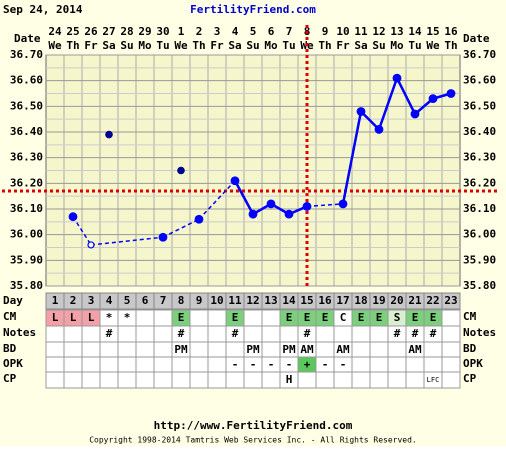  I want to click on cell-text: C, so click(343, 317).